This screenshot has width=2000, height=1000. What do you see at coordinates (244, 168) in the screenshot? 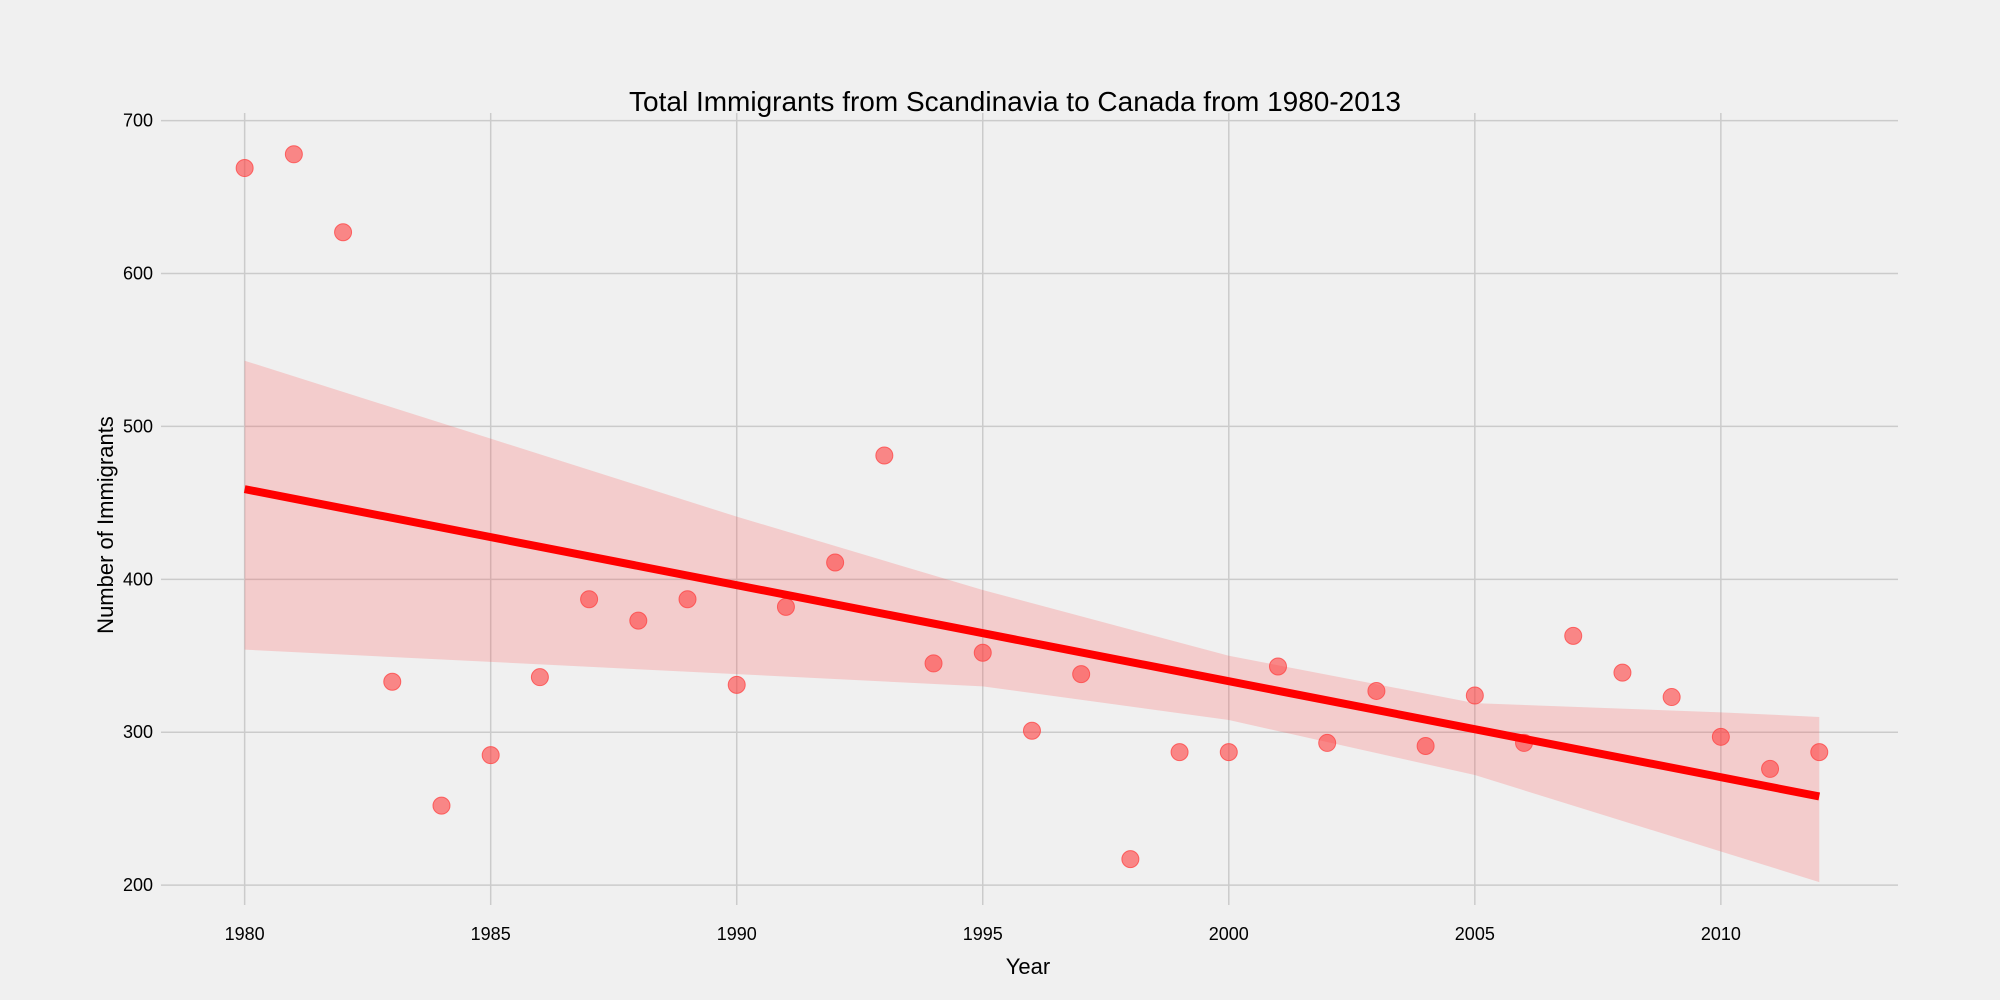
I see `data-point-1980` at bounding box center [244, 168].